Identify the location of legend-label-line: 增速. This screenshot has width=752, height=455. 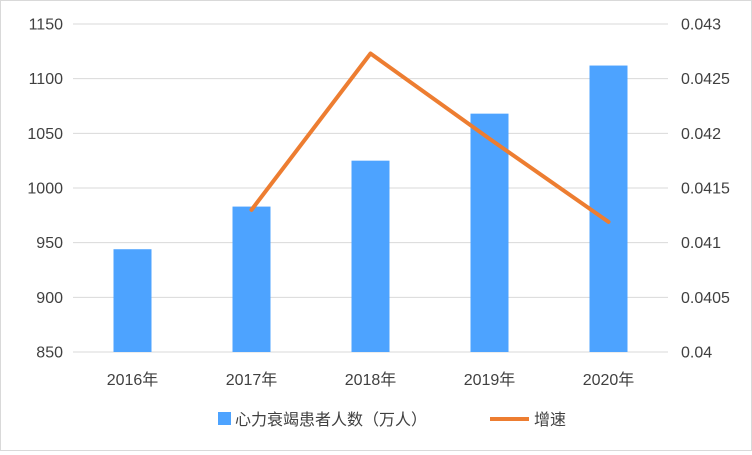
(550, 420).